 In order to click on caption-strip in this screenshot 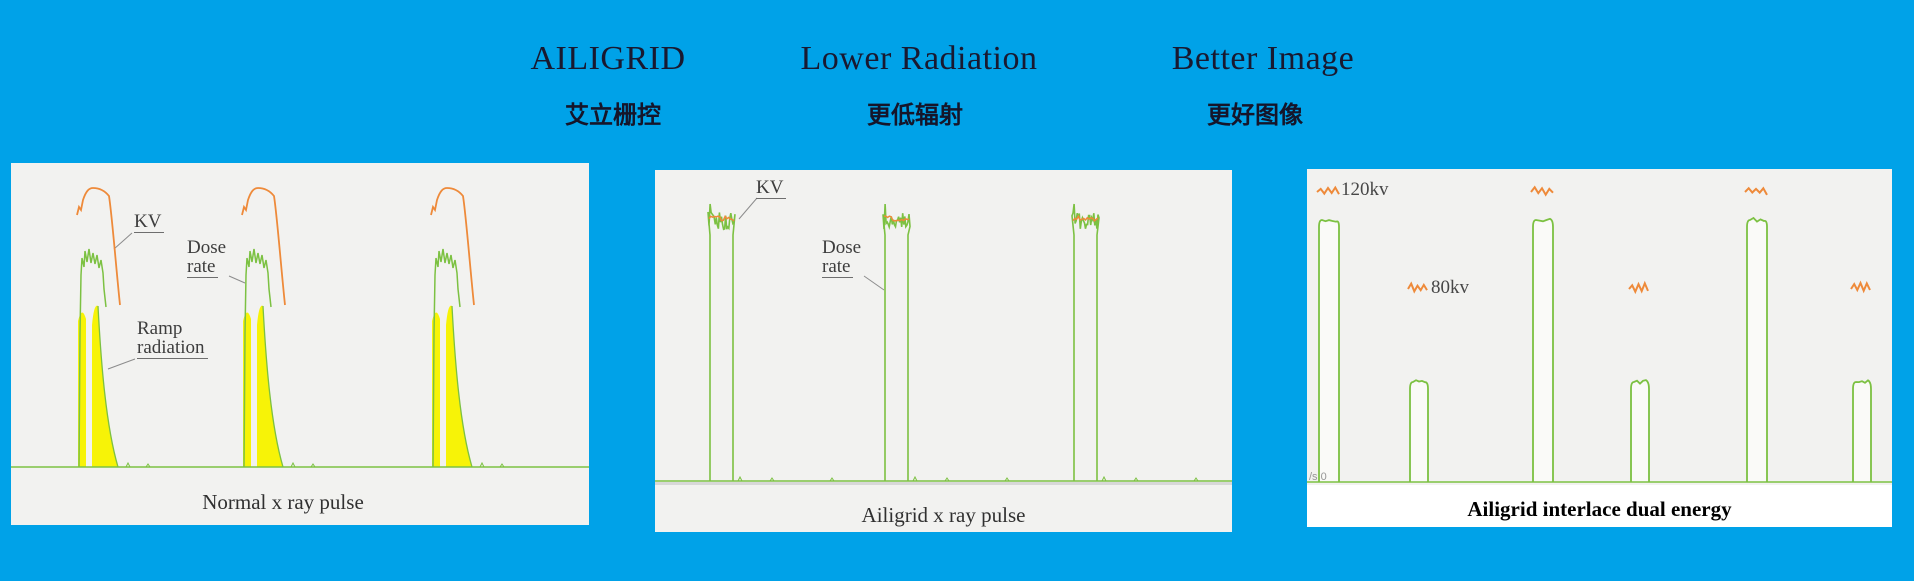, I will do `click(1599, 506)`.